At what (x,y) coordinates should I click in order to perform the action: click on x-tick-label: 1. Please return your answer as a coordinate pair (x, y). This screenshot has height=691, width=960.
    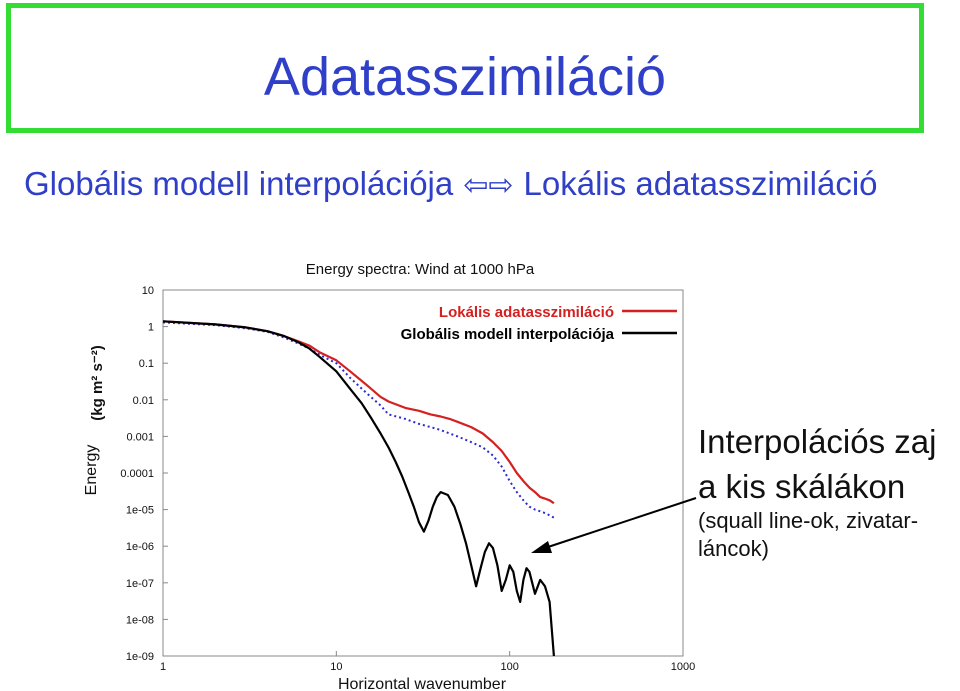
    Looking at the image, I should click on (163, 667).